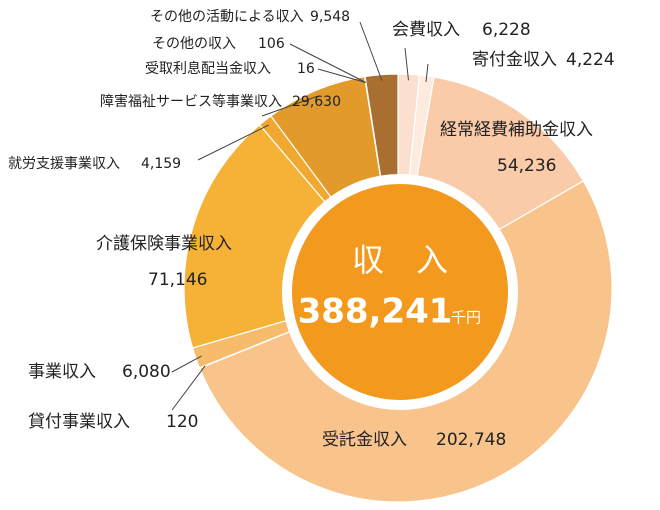  What do you see at coordinates (177, 280) in the screenshot?
I see `slice-value: 71,146` at bounding box center [177, 280].